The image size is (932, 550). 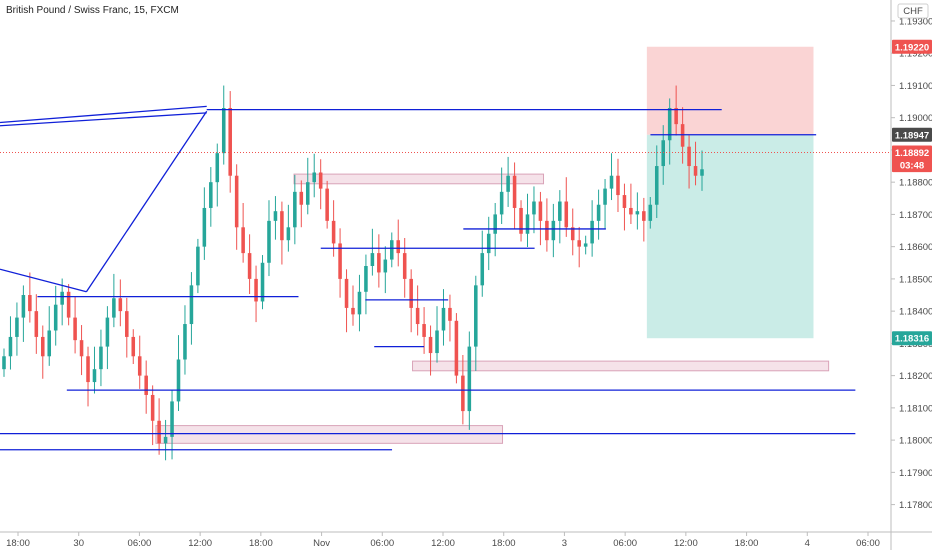 I want to click on stop-zone, so click(x=730, y=90).